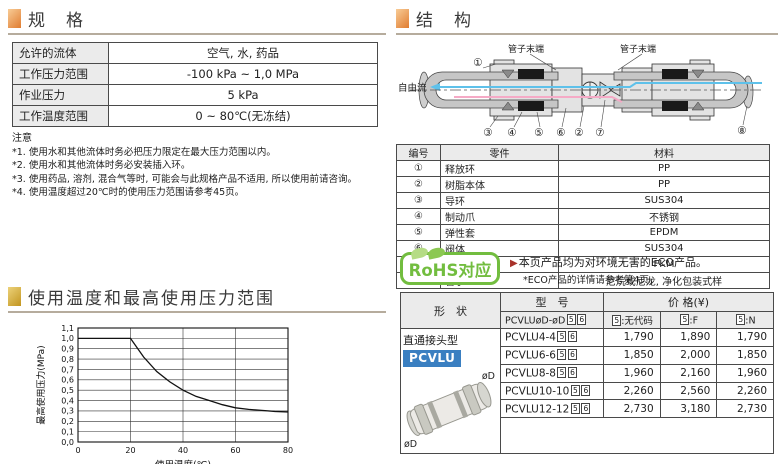  I want to click on rohs-badge-text: RoHS对应, so click(450, 270).